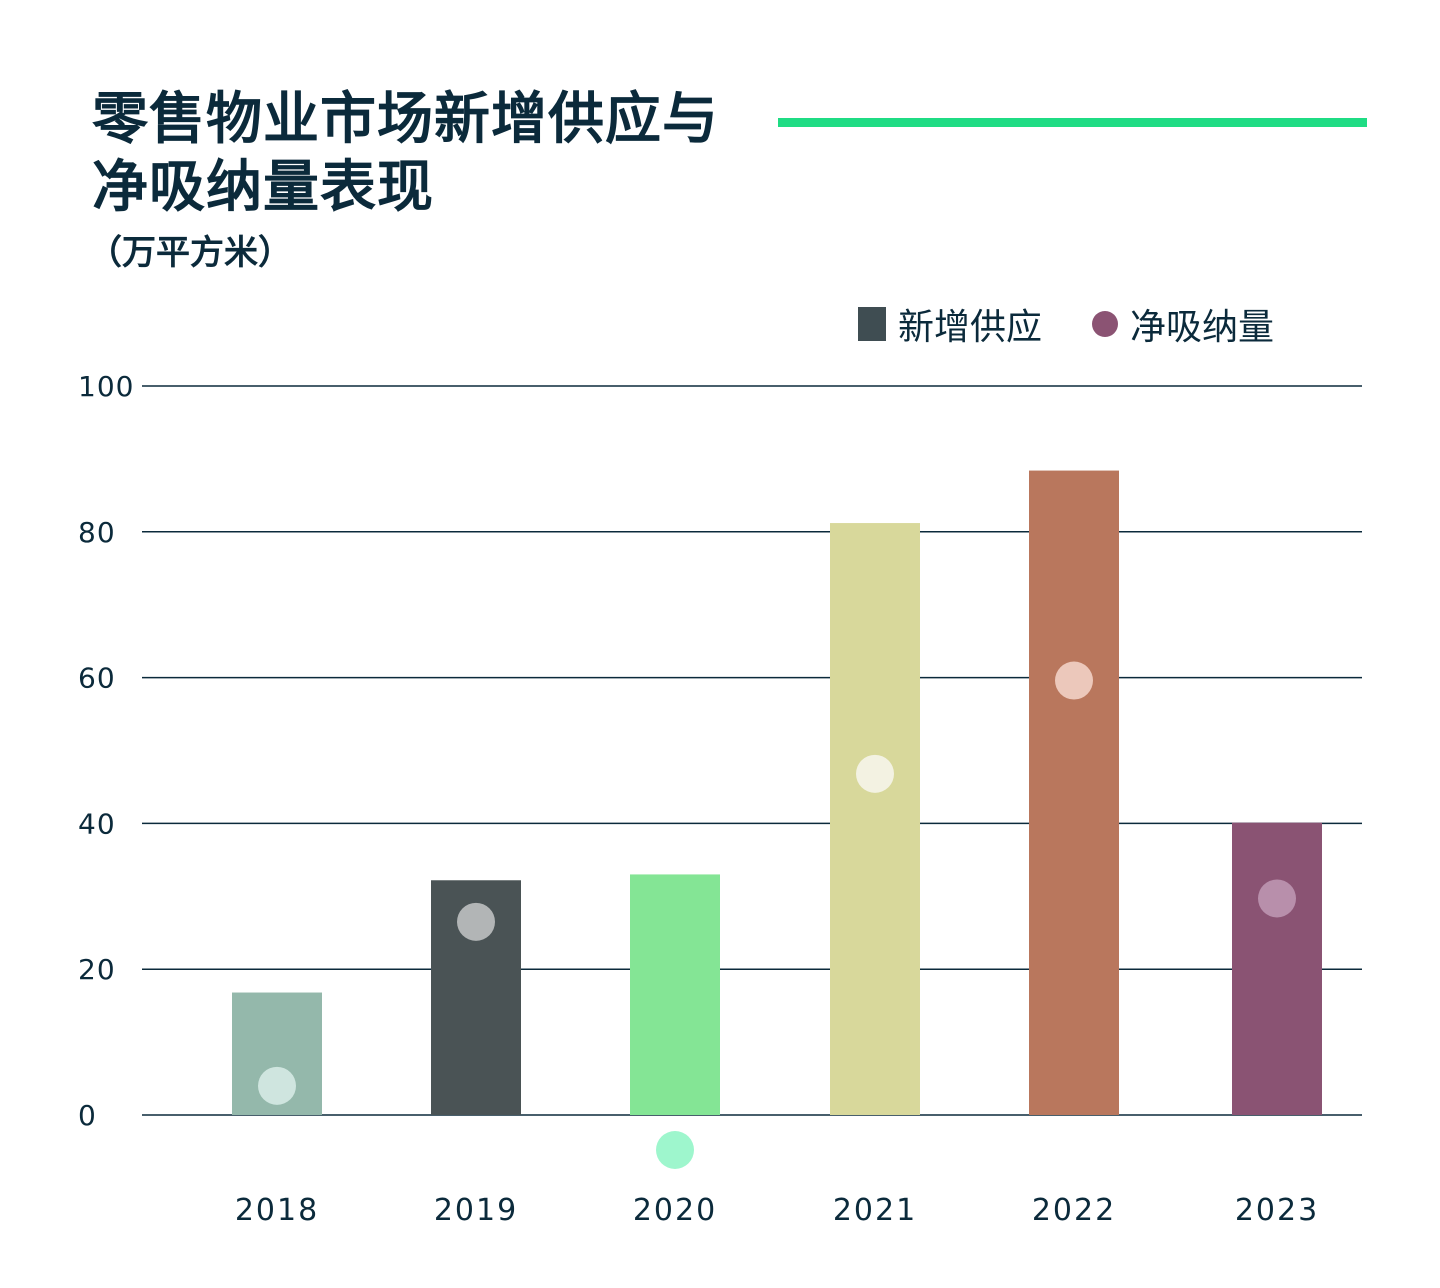 The width and height of the screenshot is (1440, 1288). Describe the element at coordinates (1074, 1210) in the screenshot. I see `x-tick-label: 2022` at that location.